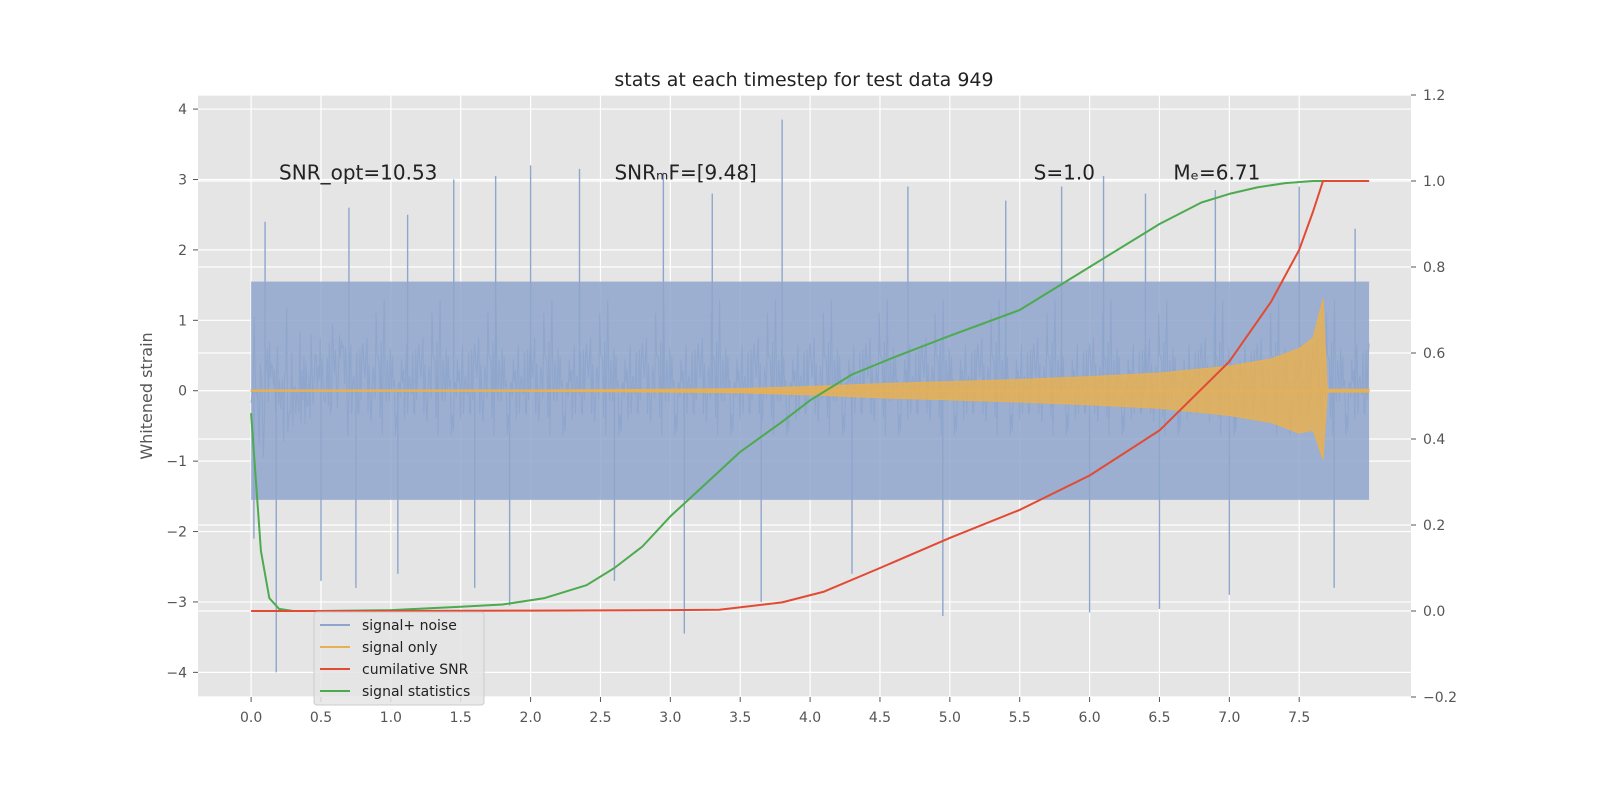  Describe the element at coordinates (1434, 182) in the screenshot. I see `y2-tick-label: 1.0` at that location.